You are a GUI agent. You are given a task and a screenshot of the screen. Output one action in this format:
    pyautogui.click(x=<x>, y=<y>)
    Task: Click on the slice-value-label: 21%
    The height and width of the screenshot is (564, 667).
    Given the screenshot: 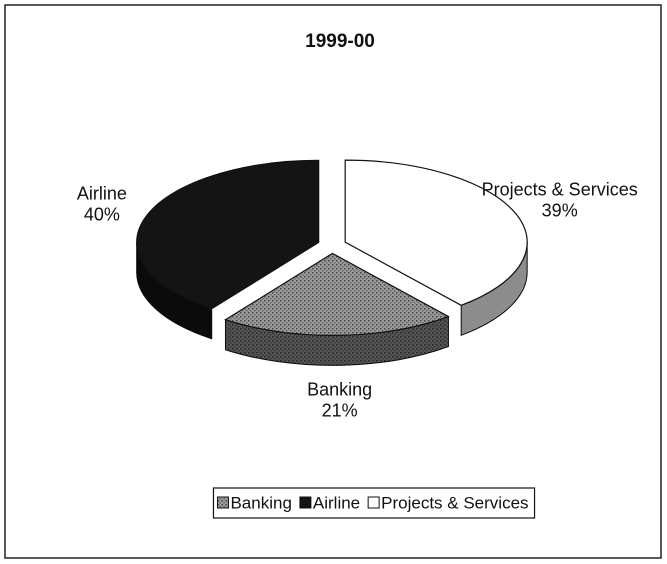 What is the action you would take?
    pyautogui.click(x=340, y=411)
    